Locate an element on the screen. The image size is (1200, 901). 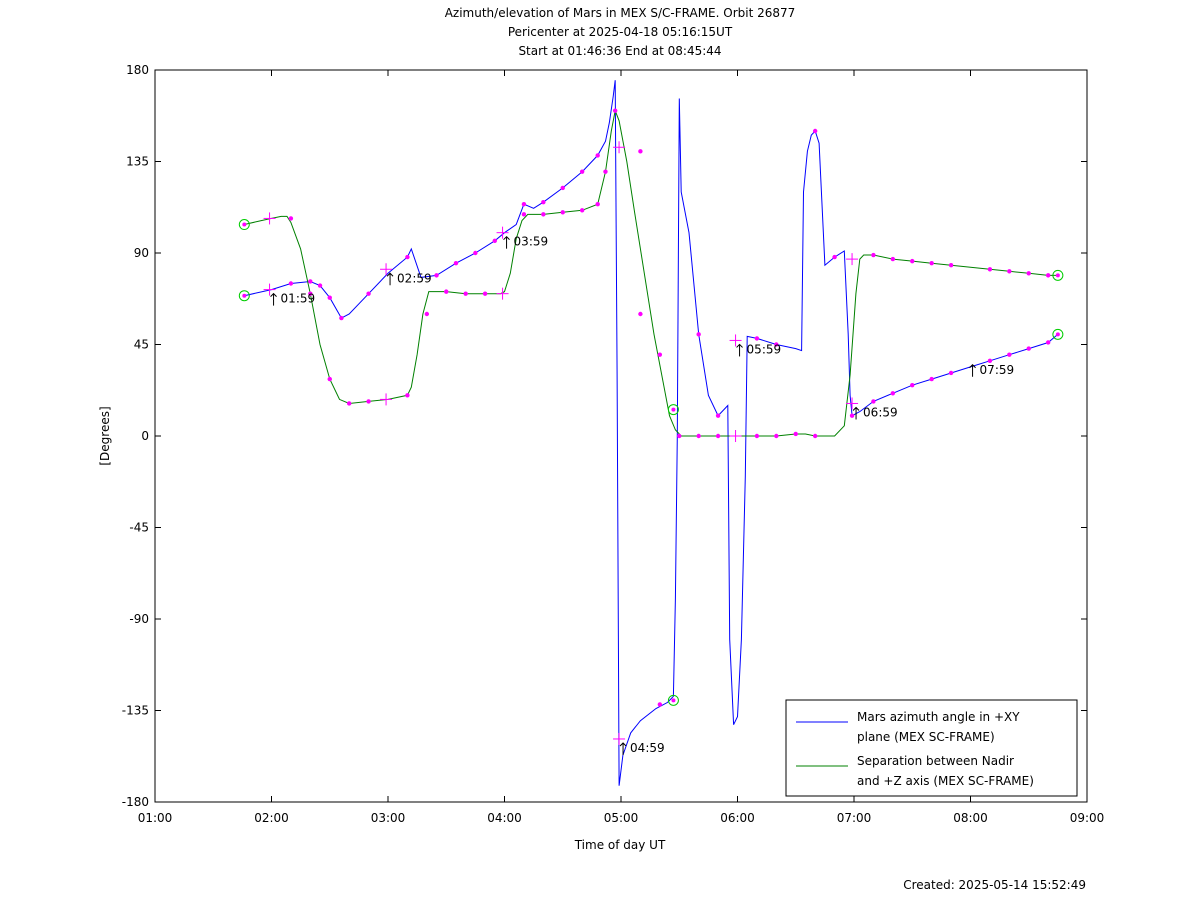
legend-label-azimuth-line-2: plane (MEX SC-FRAME) is located at coordinates (926, 737).